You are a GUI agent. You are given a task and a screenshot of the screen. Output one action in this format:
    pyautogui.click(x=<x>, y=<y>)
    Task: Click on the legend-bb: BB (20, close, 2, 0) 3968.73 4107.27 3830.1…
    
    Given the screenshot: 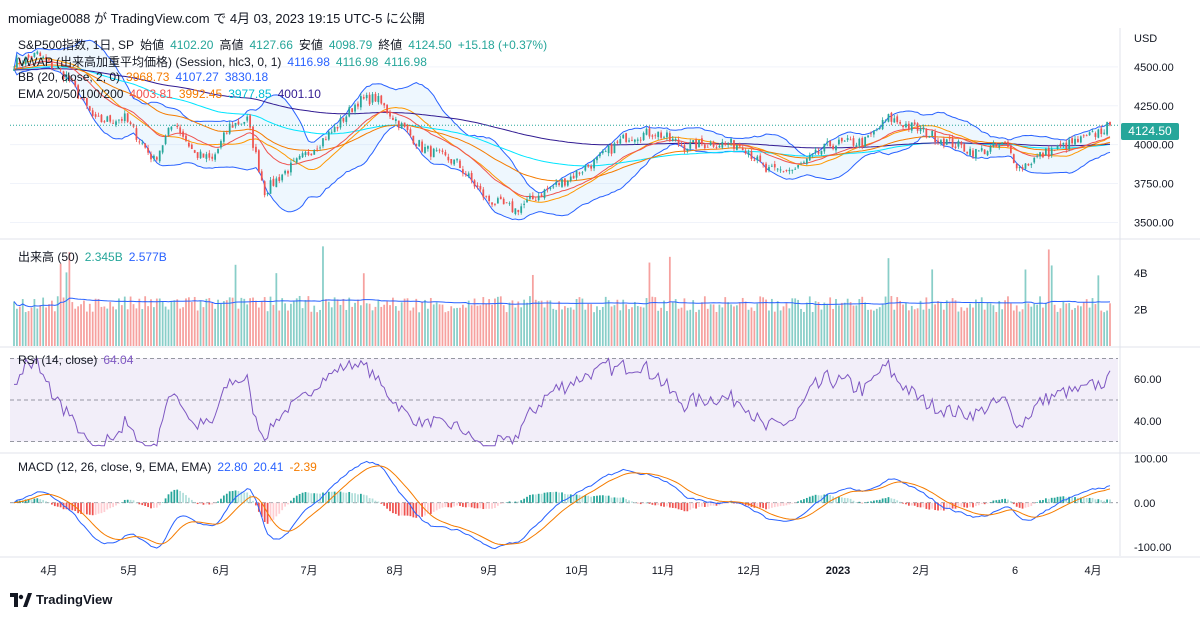 What is the action you would take?
    pyautogui.click(x=146, y=77)
    